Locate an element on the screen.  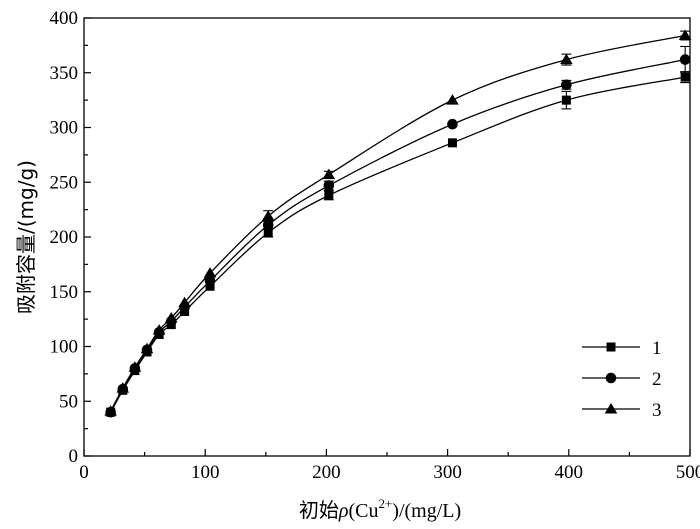
x-axis-title: 初始ρ(Cu2+)/(mg/L) is located at coordinates (380, 509).